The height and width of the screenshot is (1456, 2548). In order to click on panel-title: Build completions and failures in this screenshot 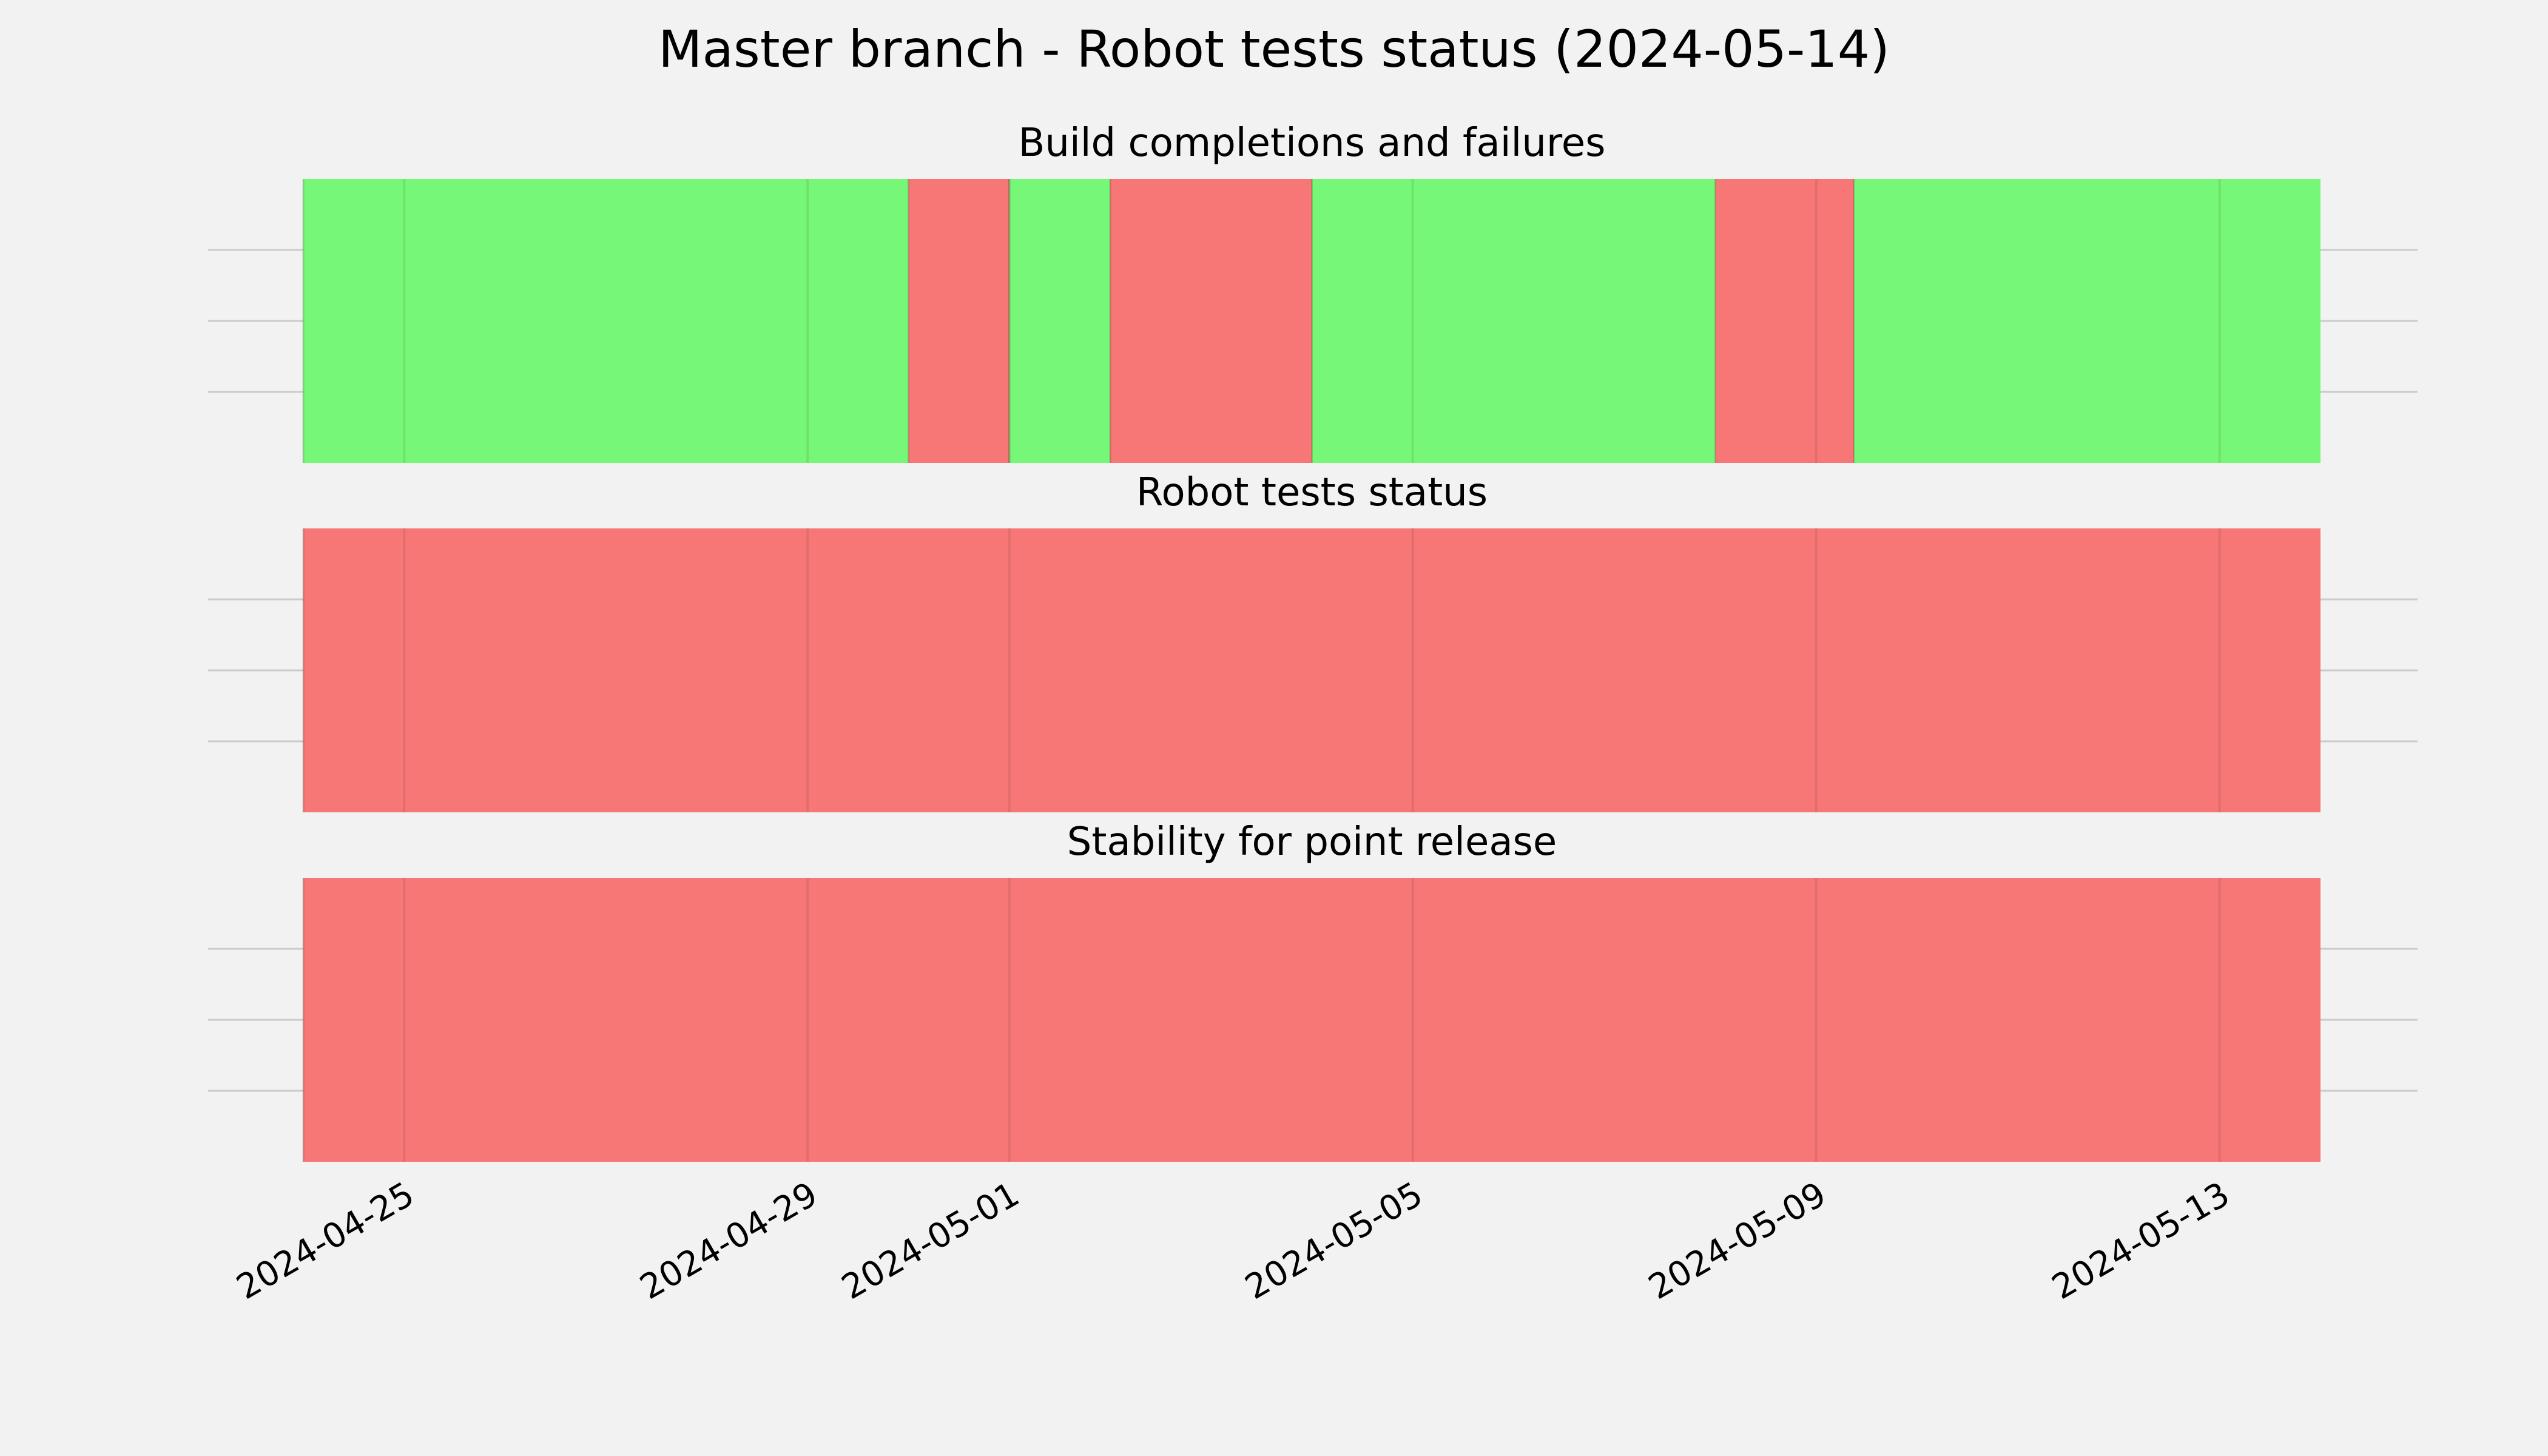, I will do `click(1312, 143)`.